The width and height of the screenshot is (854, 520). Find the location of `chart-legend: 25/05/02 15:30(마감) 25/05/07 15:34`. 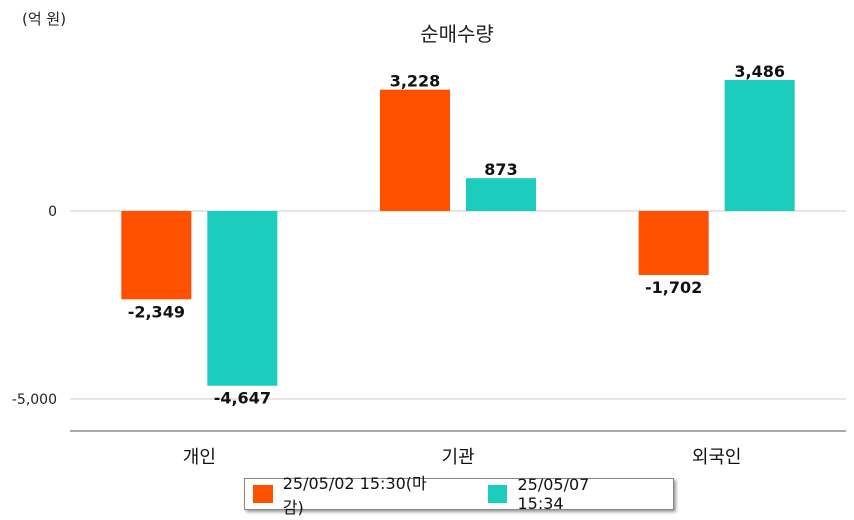

chart-legend: 25/05/02 15:30(마감) 25/05/07 15:34 is located at coordinates (459, 495).